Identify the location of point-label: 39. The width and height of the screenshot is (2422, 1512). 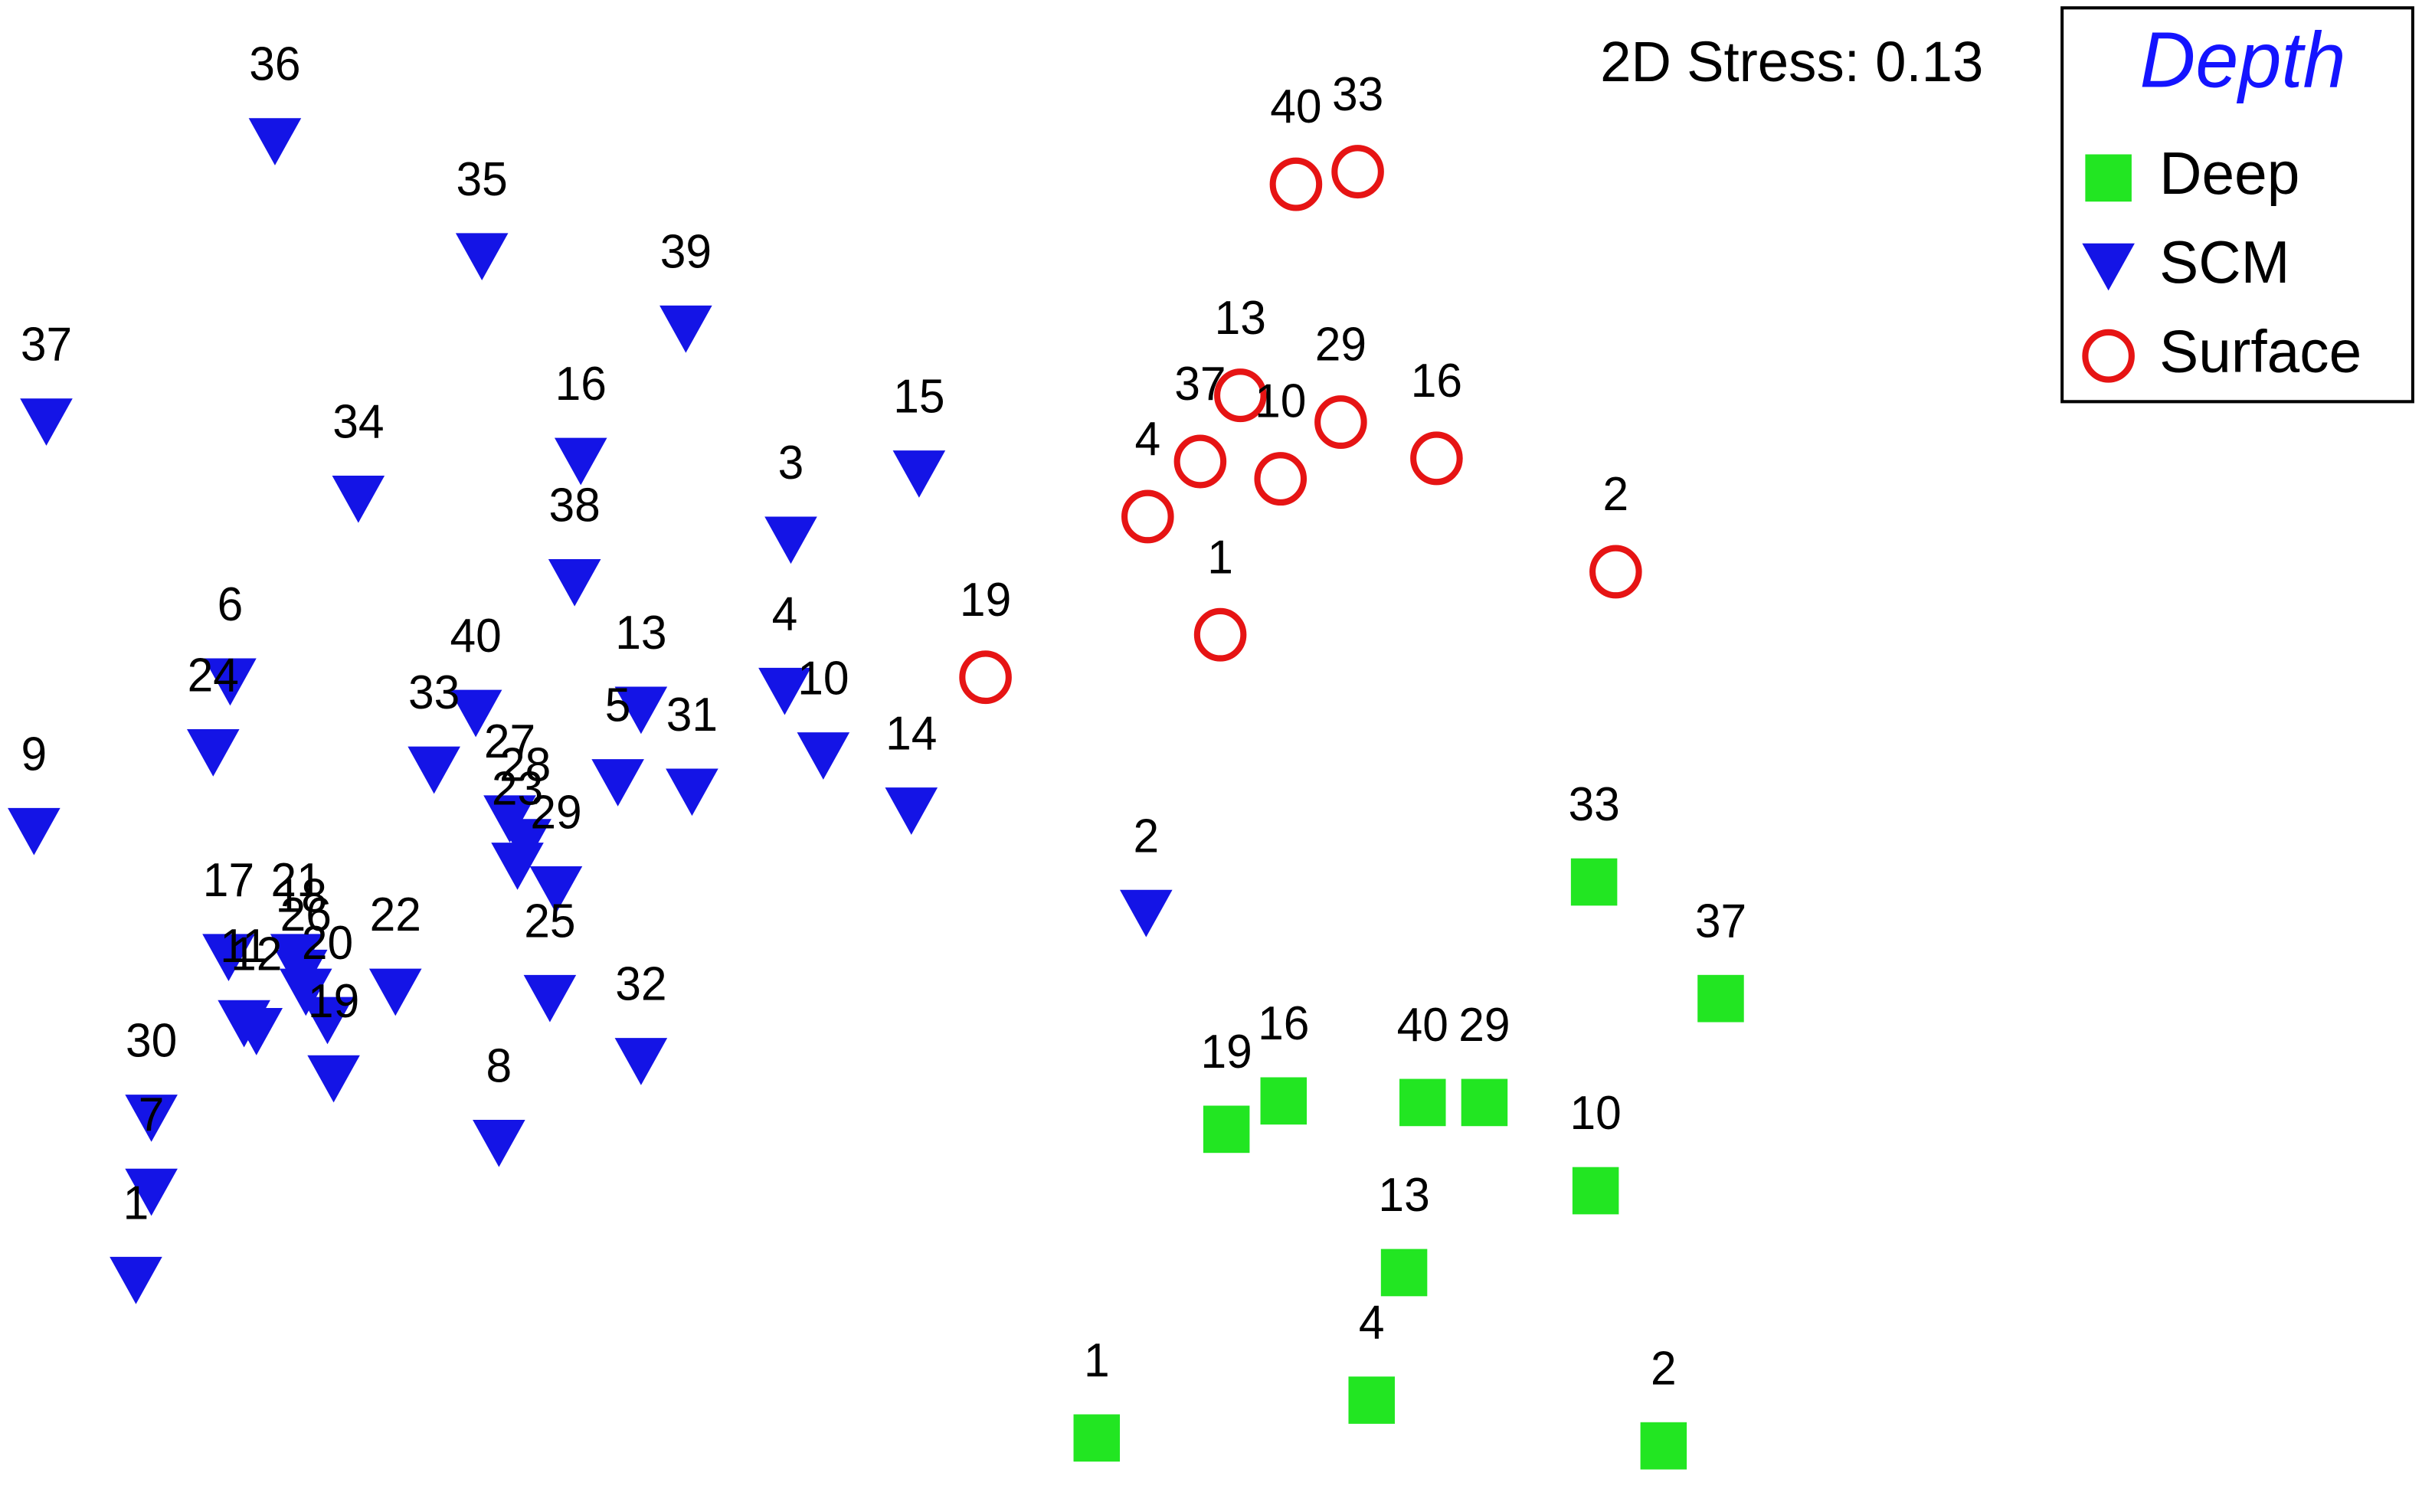
(686, 251).